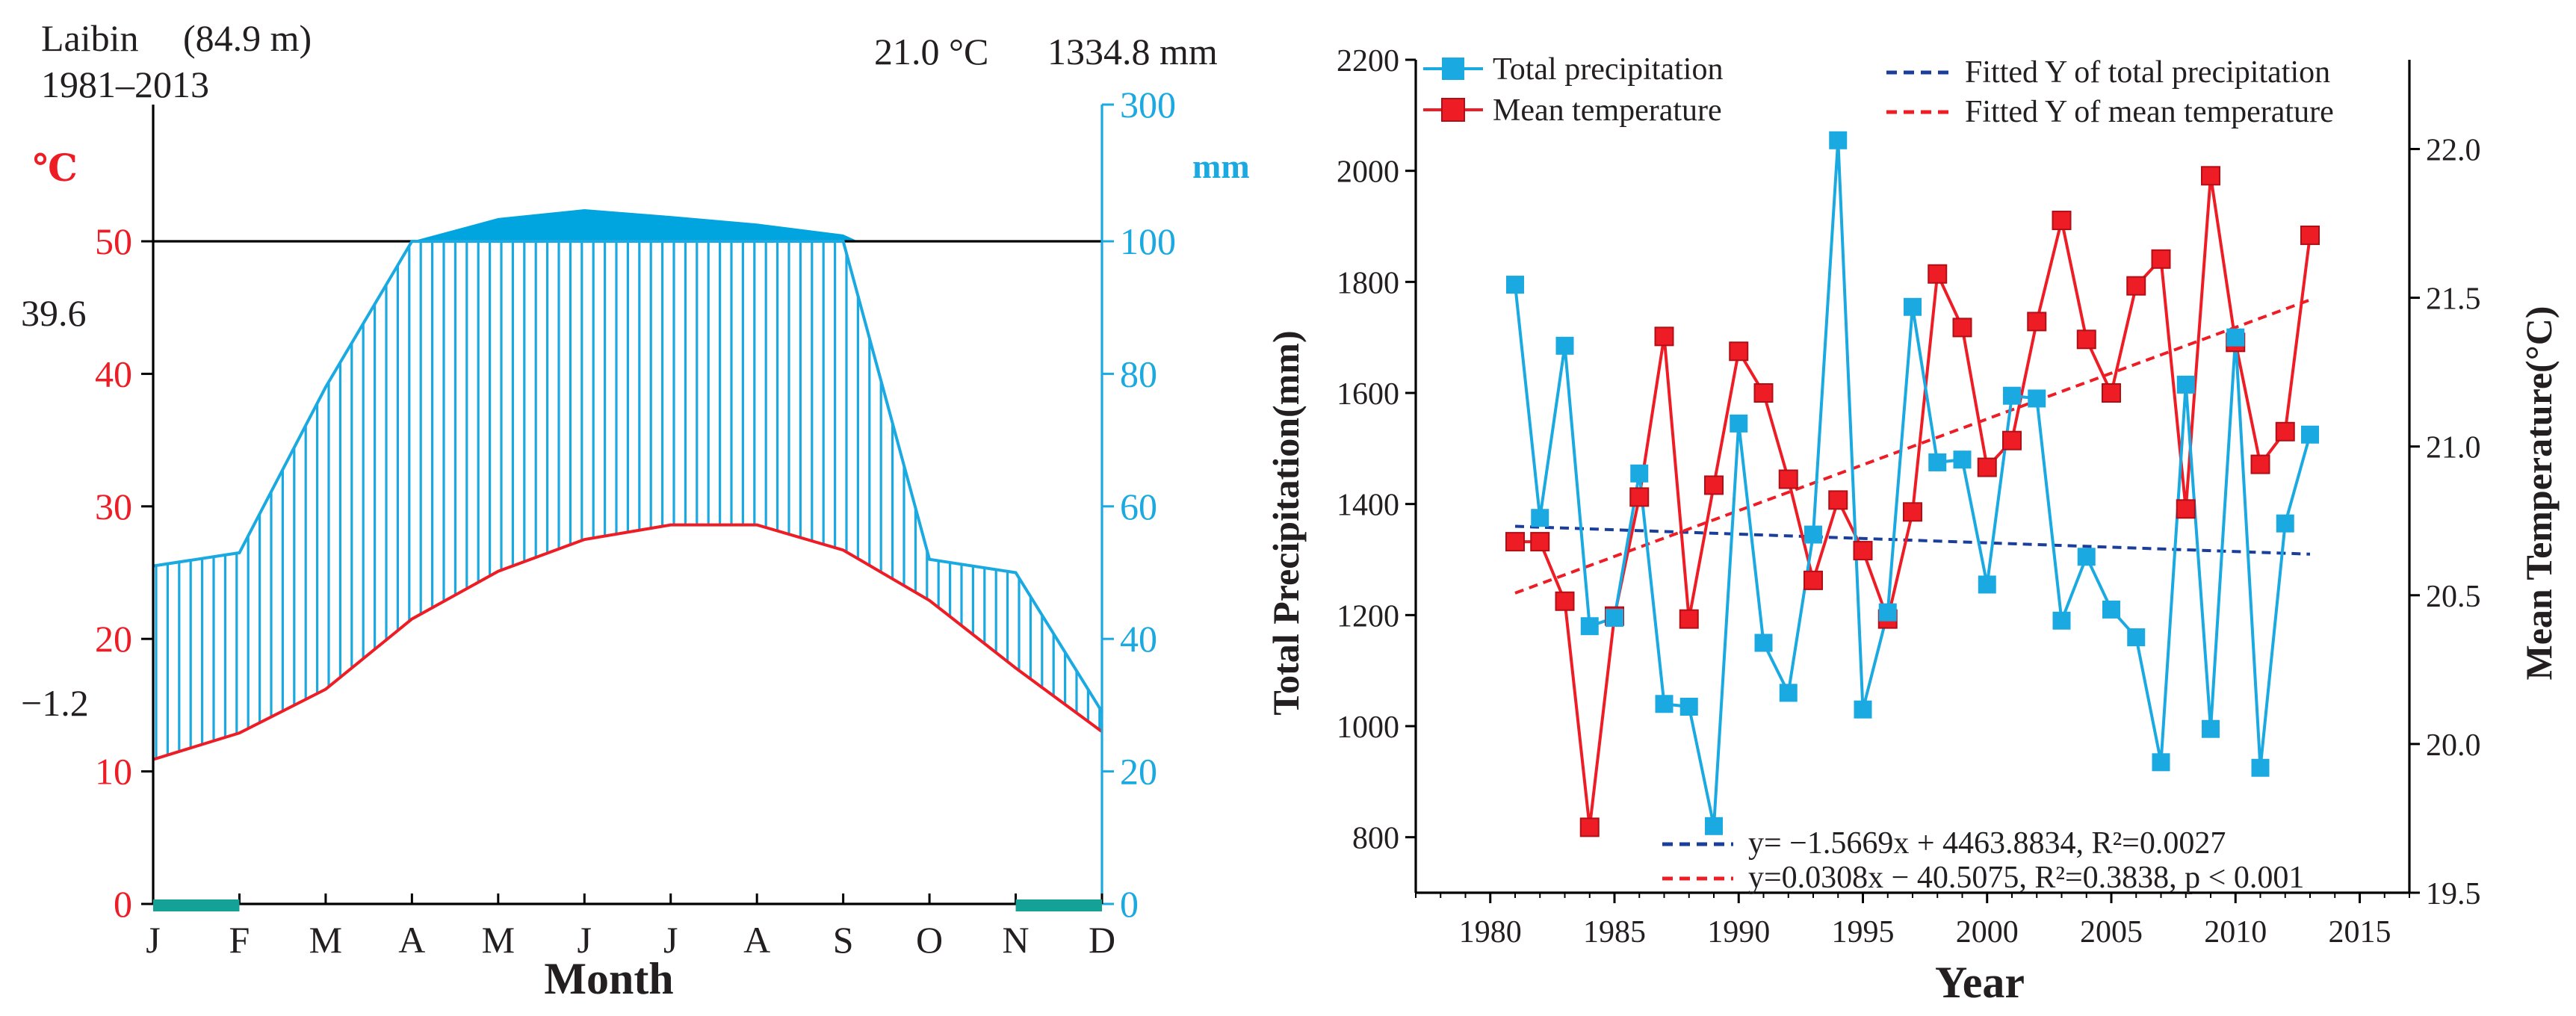  I want to click on precipitation-point-2007, so click(2161, 763).